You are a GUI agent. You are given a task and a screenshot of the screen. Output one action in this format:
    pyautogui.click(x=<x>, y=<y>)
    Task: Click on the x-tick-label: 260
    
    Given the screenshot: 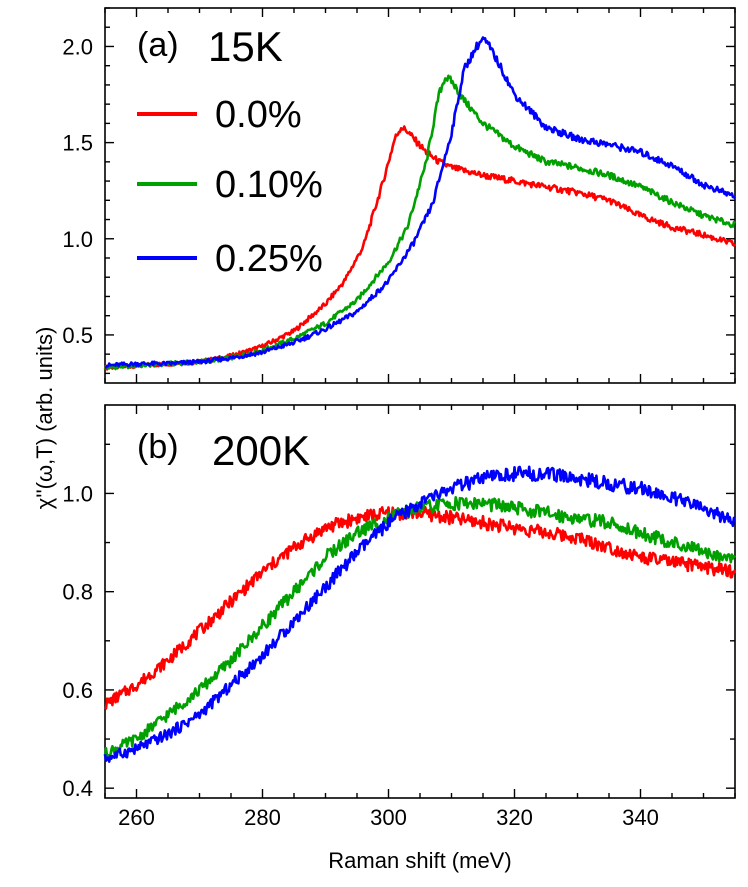 What is the action you would take?
    pyautogui.click(x=136, y=817)
    